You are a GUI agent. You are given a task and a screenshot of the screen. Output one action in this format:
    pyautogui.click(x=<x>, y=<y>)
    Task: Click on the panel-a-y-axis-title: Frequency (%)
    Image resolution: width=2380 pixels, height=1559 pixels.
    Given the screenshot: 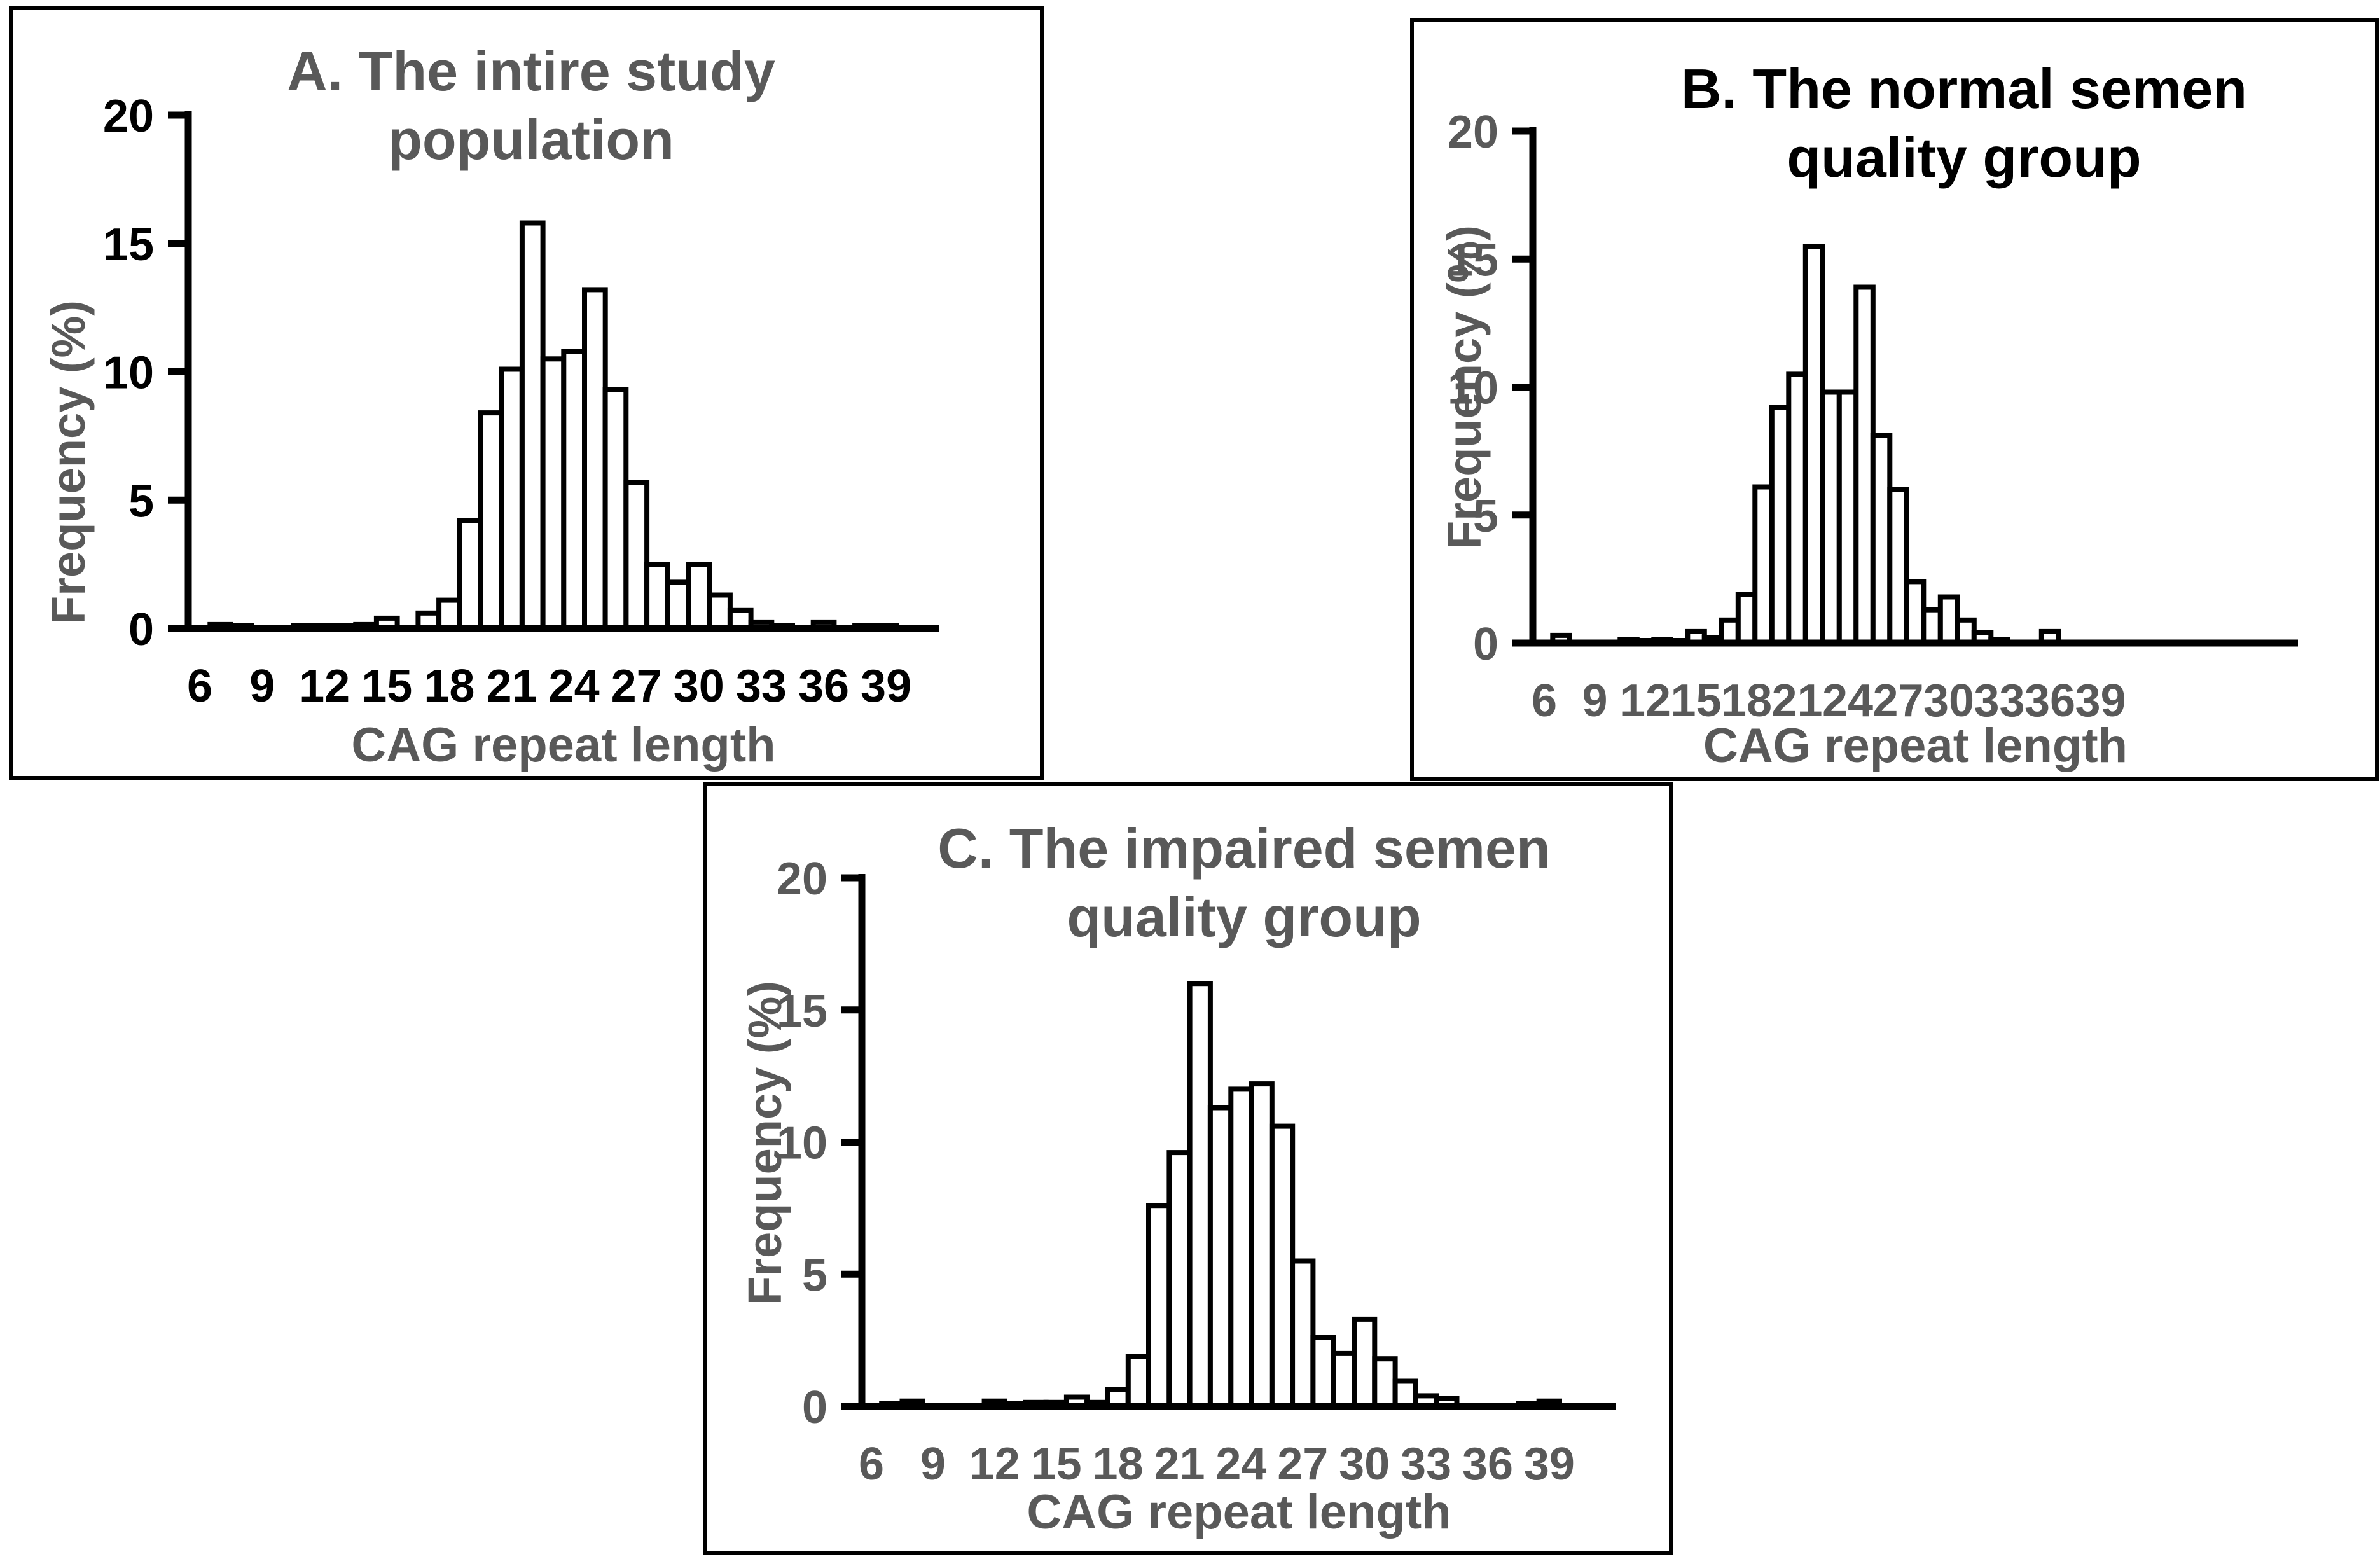 What is the action you would take?
    pyautogui.click(x=68, y=462)
    